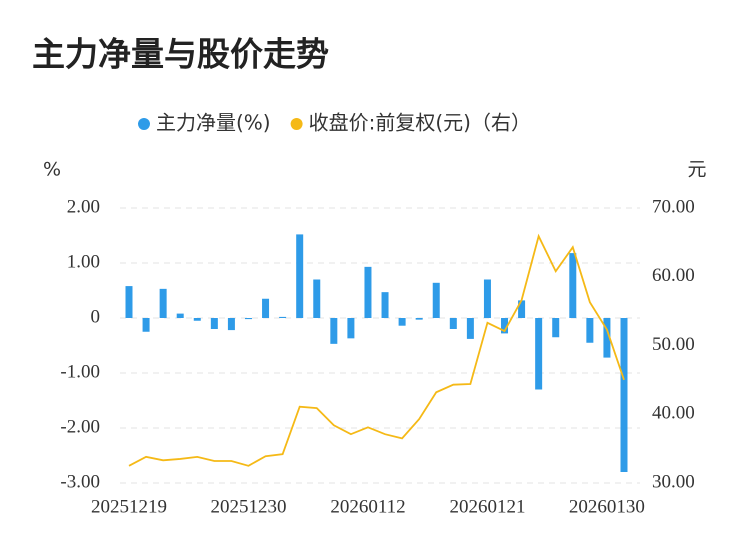  I want to click on y-tick-label: -1.00, so click(80, 371).